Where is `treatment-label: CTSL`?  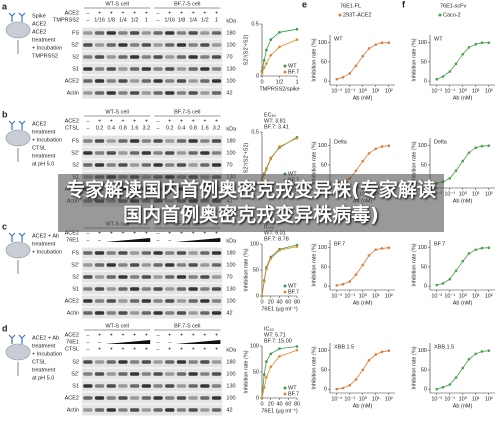
treatment-label: CTSL is located at coordinates (72, 128).